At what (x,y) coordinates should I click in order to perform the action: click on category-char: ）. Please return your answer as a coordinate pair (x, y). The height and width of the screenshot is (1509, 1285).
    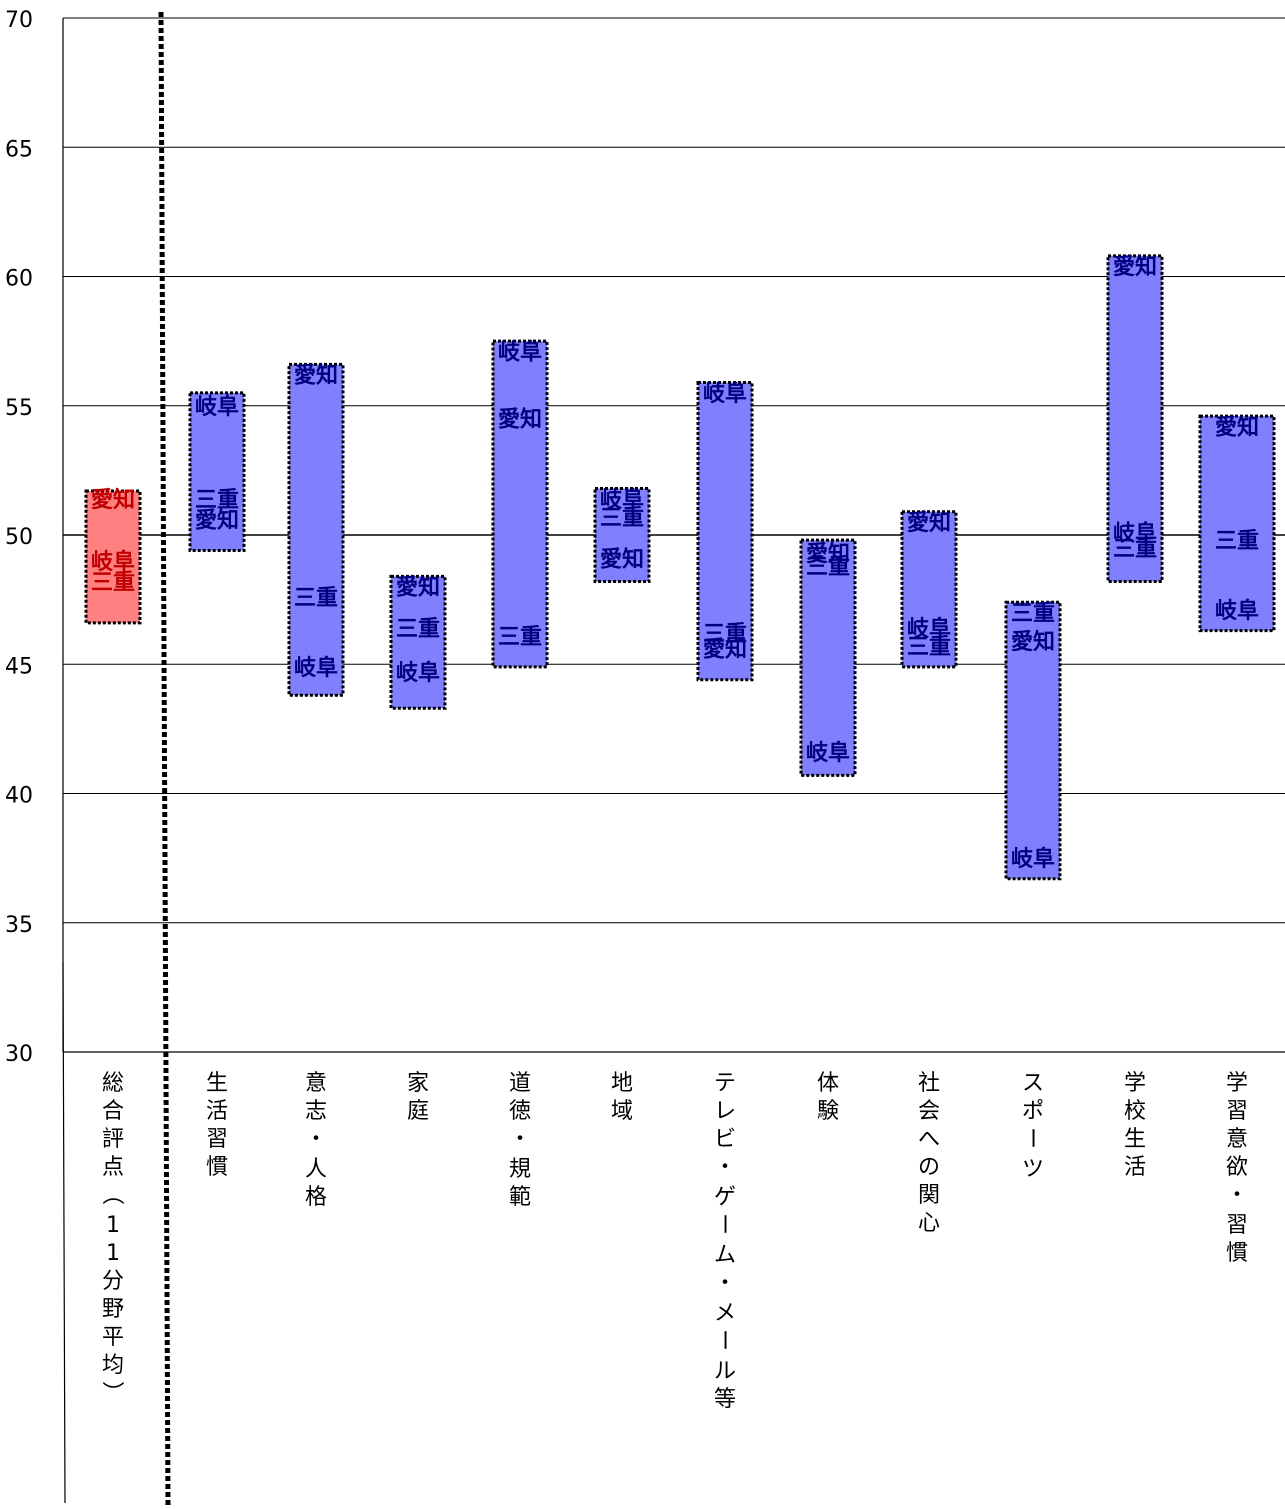
    Looking at the image, I should click on (111, 1392).